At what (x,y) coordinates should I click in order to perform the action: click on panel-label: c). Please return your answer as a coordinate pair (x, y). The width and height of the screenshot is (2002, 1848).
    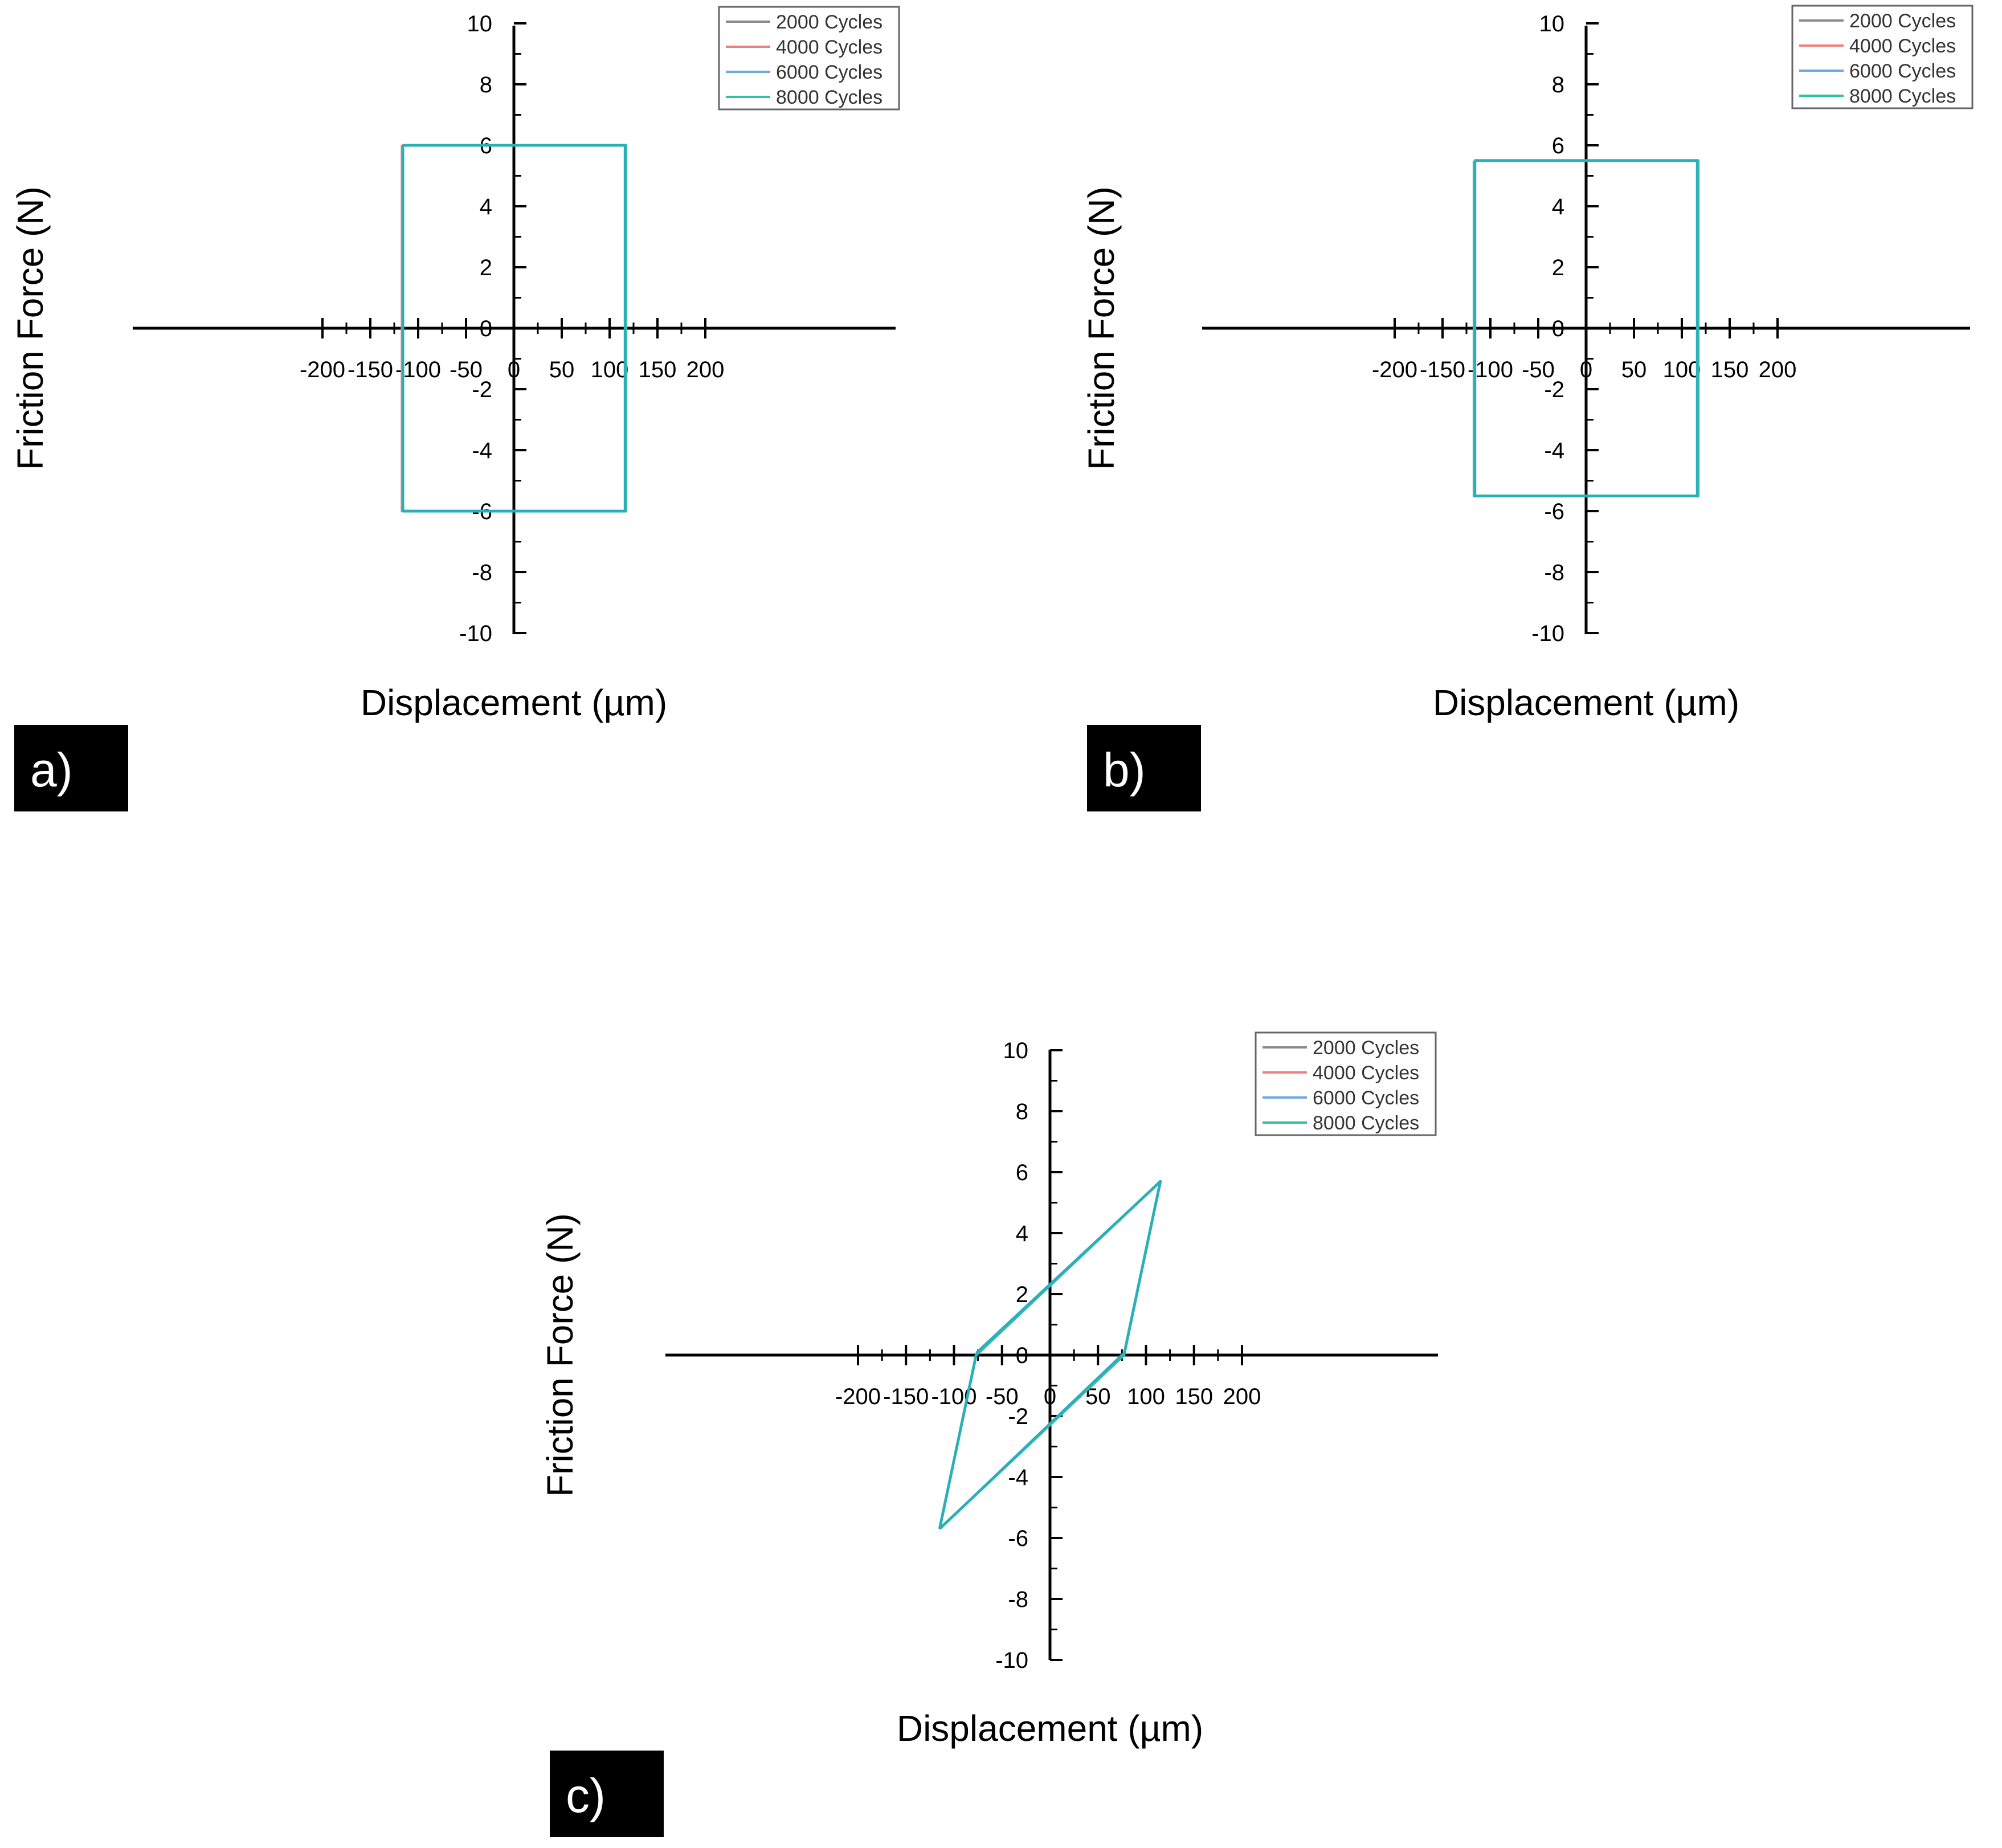
    Looking at the image, I should click on (586, 1795).